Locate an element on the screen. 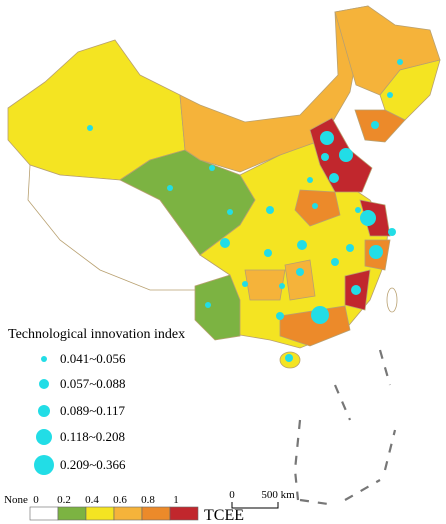 The image size is (446, 524). yunnan is located at coordinates (217, 307).